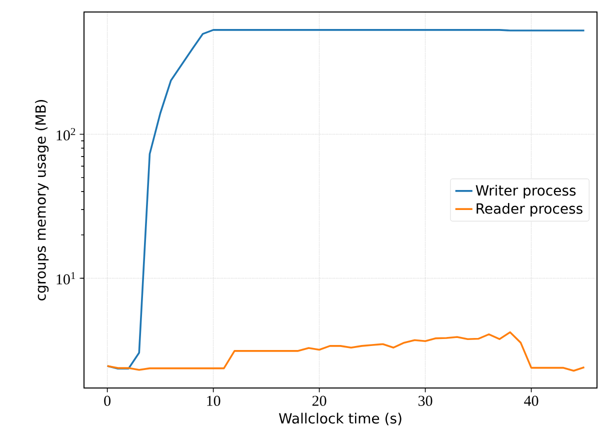  Describe the element at coordinates (340, 419) in the screenshot. I see `x-axis-title: Wallclock time (s)` at that location.